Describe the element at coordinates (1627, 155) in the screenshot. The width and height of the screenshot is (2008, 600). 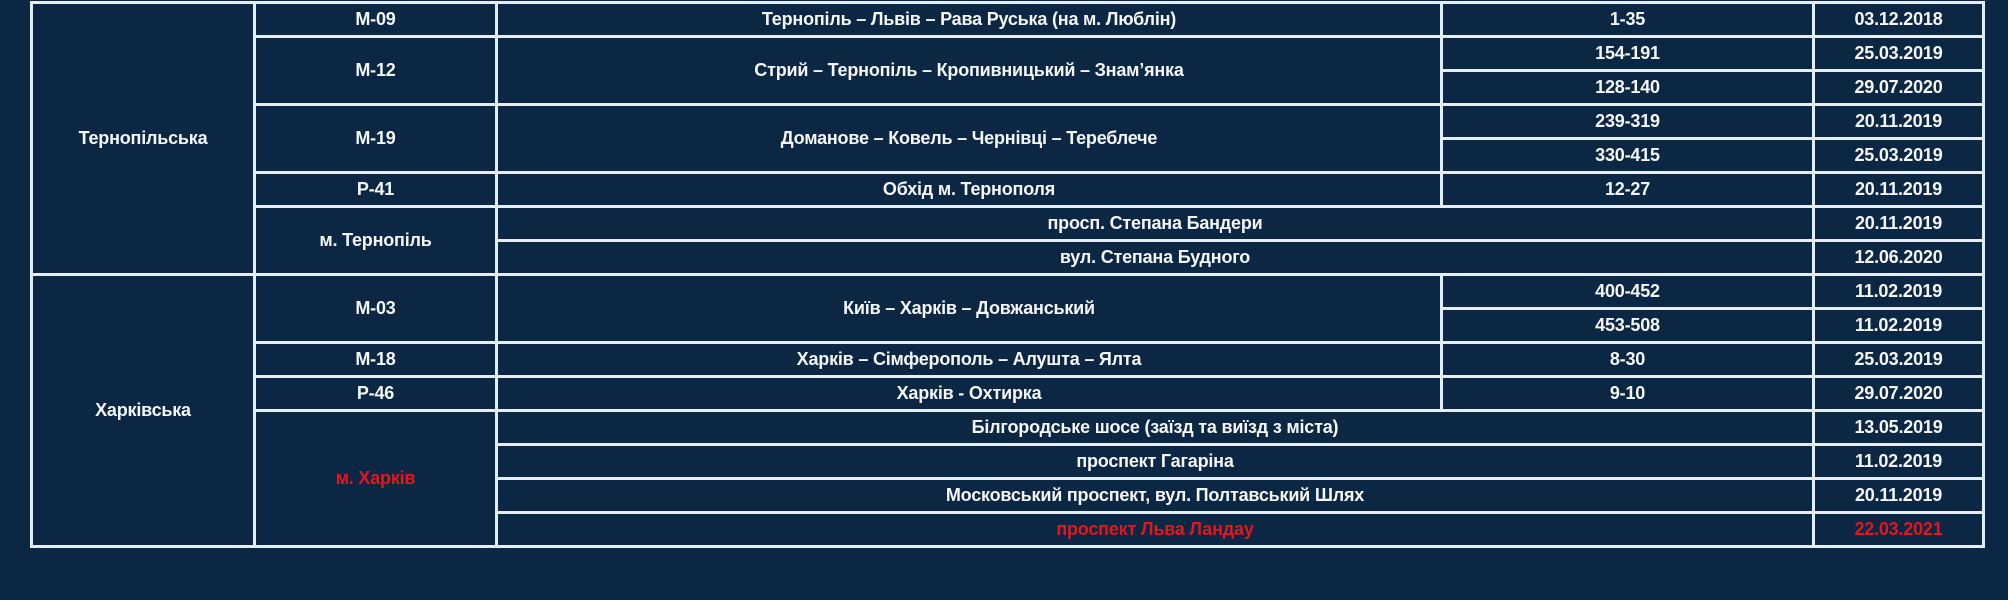
I see `km-range-cell: 330-415` at that location.